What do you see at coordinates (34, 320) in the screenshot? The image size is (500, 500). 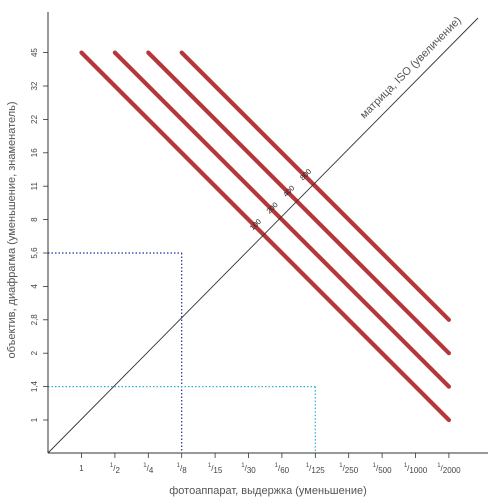 I see `y-tick-label: 2,8` at bounding box center [34, 320].